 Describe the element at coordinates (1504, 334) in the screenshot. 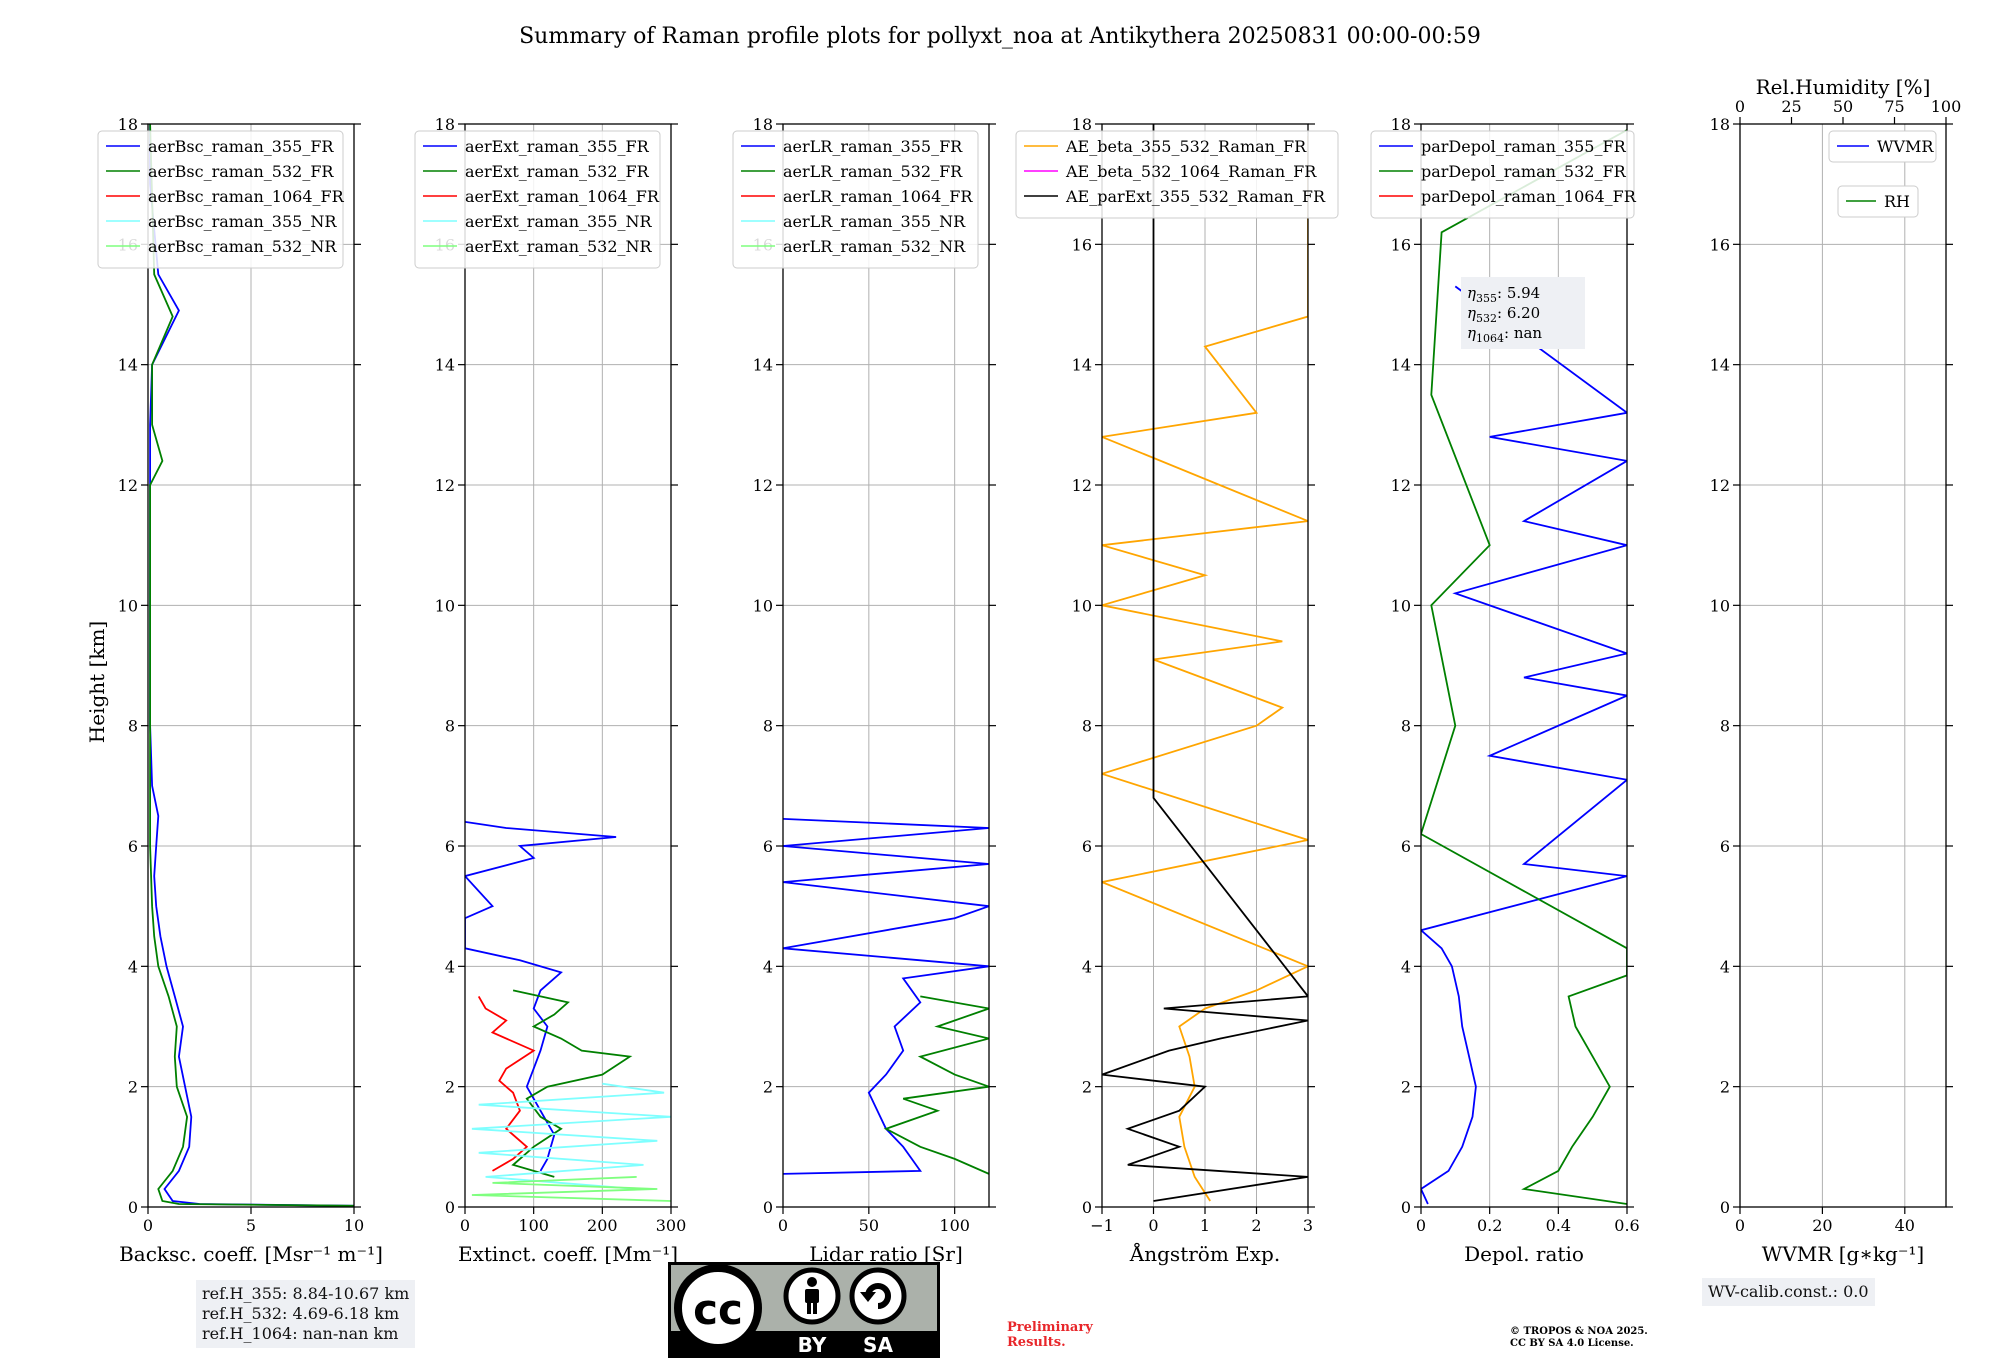

I see `eta-1064: η1064: nan` at that location.